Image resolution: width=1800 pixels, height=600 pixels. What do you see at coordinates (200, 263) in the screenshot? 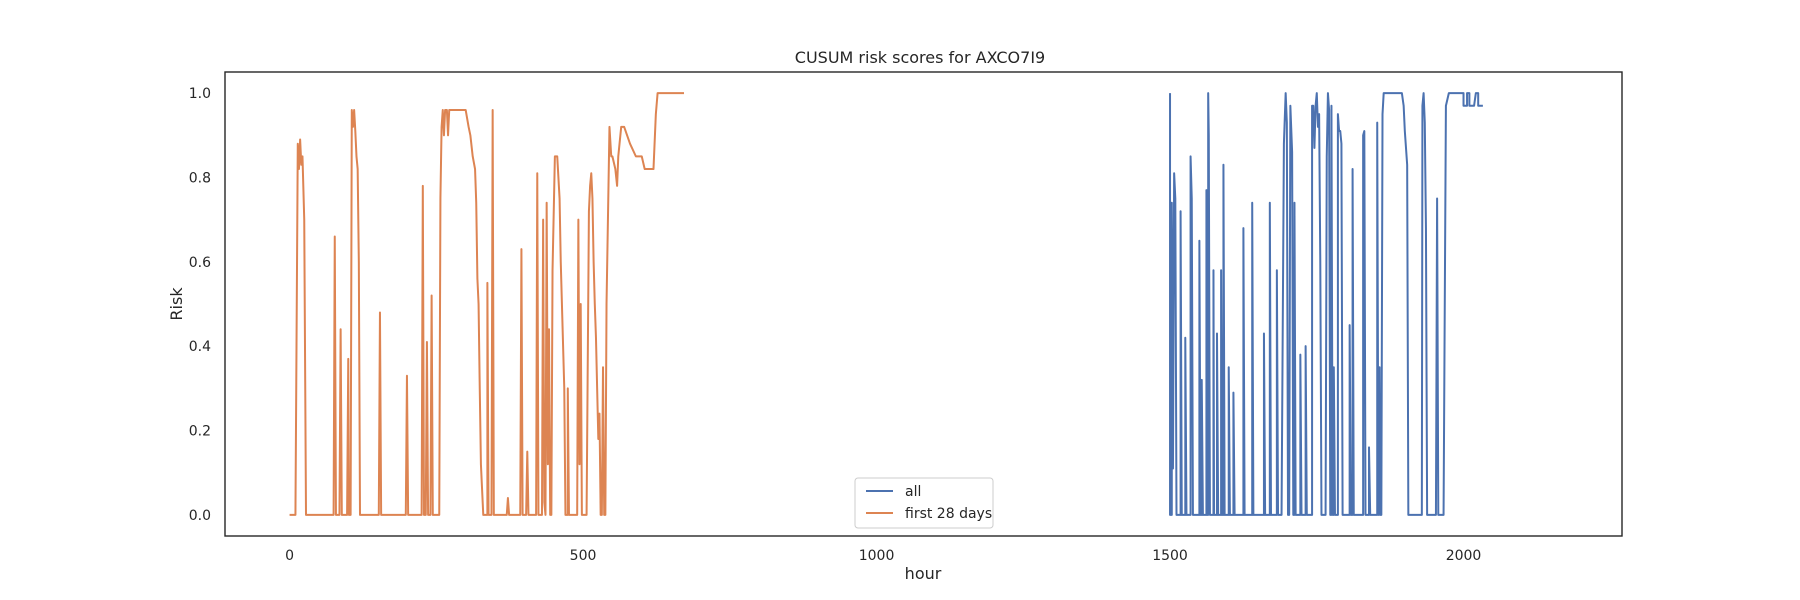
I see `y-tick-label: 0.6` at bounding box center [200, 263].